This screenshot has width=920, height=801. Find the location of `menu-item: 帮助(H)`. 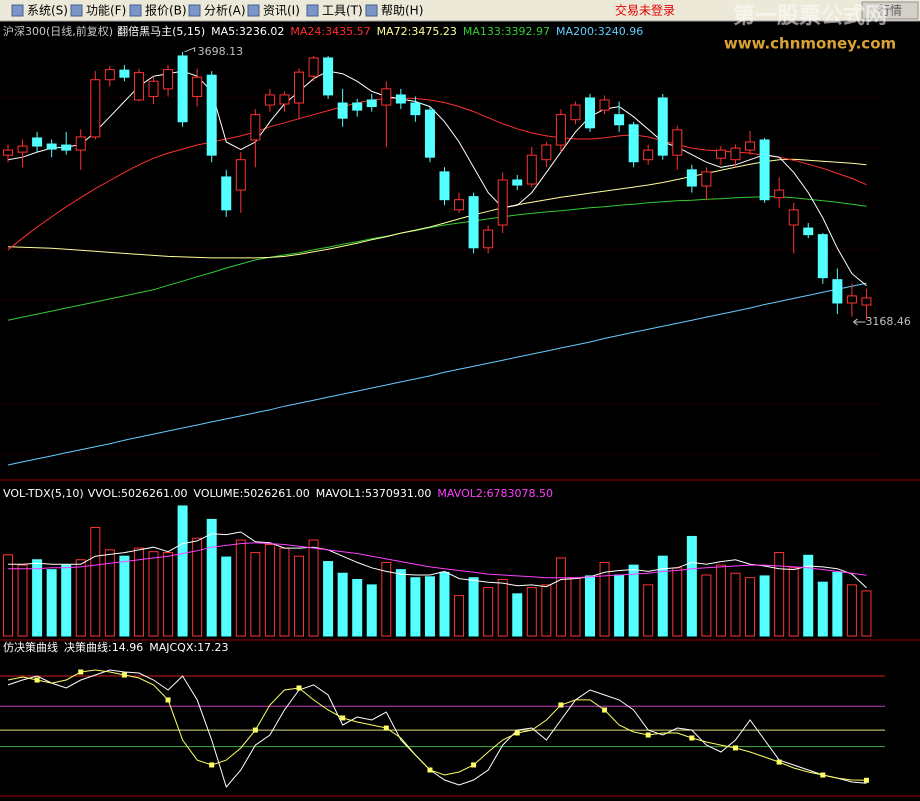

menu-item: 帮助(H) is located at coordinates (402, 11).